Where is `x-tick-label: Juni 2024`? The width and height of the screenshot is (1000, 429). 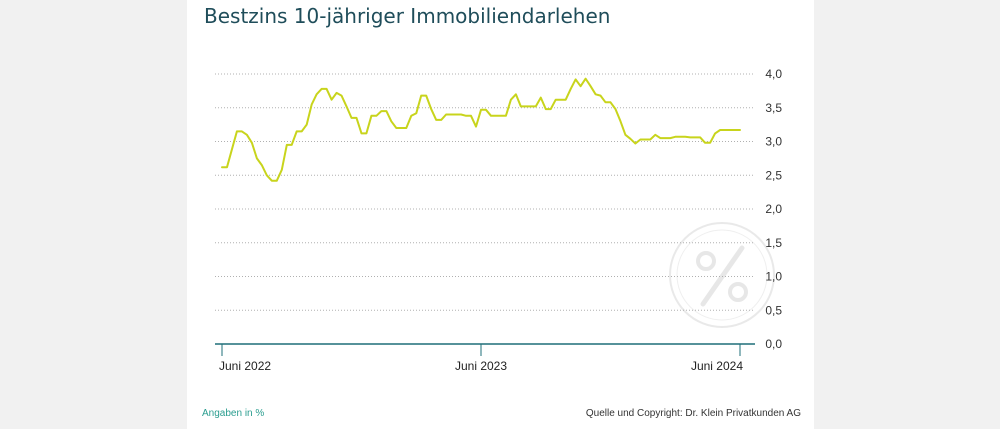 x-tick-label: Juni 2024 is located at coordinates (717, 366).